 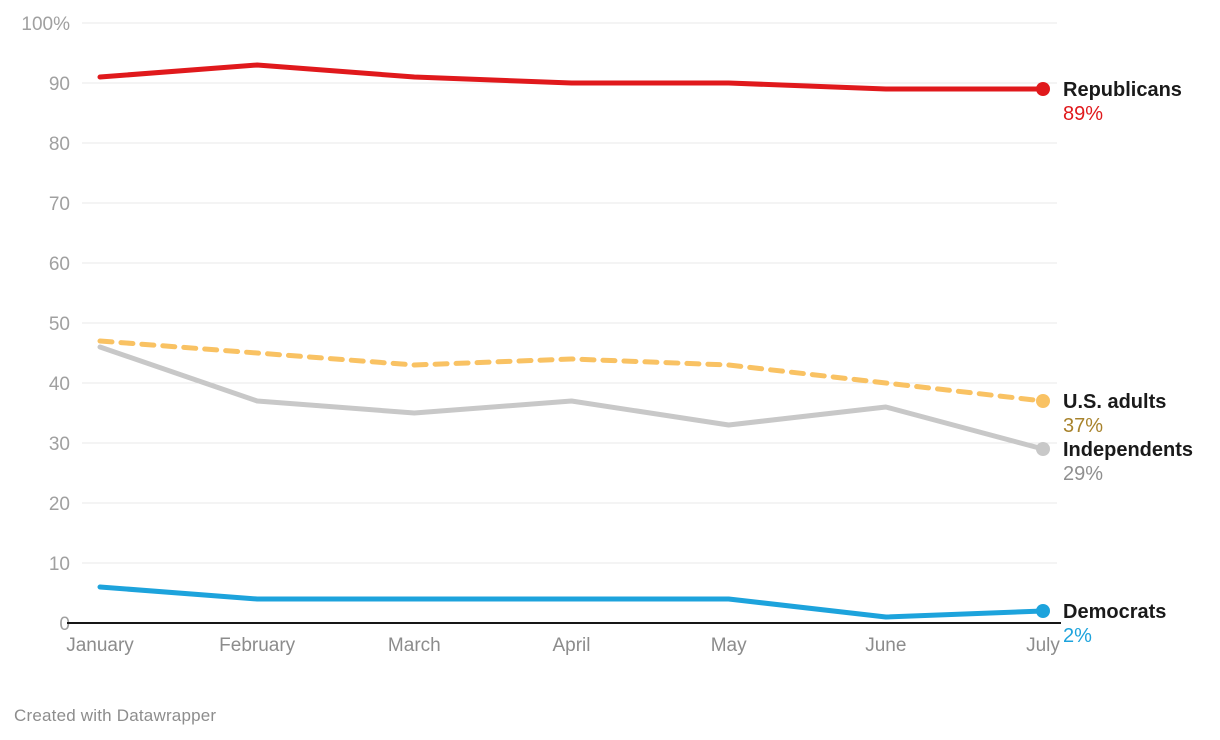 What do you see at coordinates (1043, 449) in the screenshot?
I see `series-end-dot-independents` at bounding box center [1043, 449].